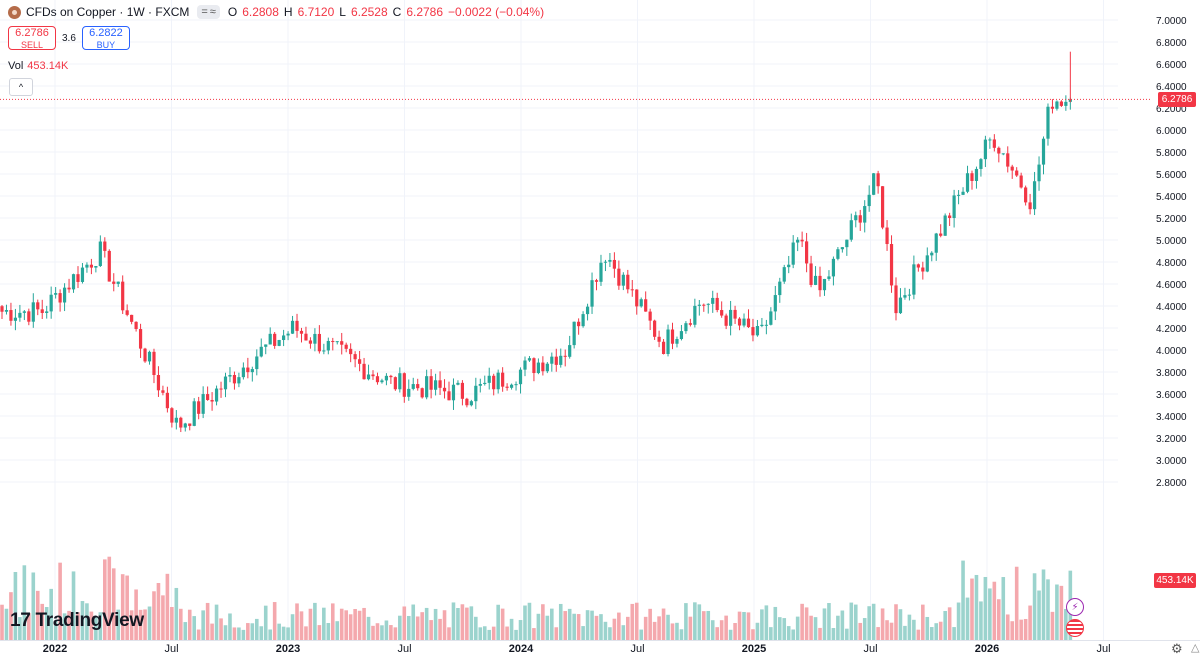 This screenshot has height=658, width=1200. What do you see at coordinates (1177, 648) in the screenshot?
I see `settings-icon: ⚙` at bounding box center [1177, 648].